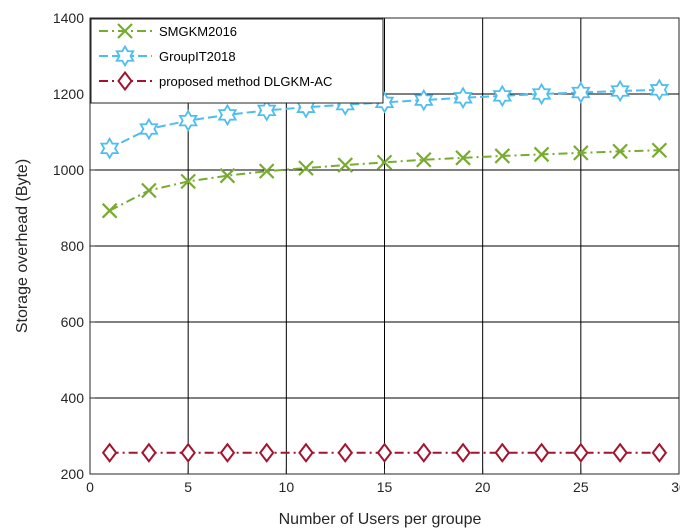 The width and height of the screenshot is (680, 531). I want to click on legend-label: proposed method DLGKM-AC, so click(245, 81).